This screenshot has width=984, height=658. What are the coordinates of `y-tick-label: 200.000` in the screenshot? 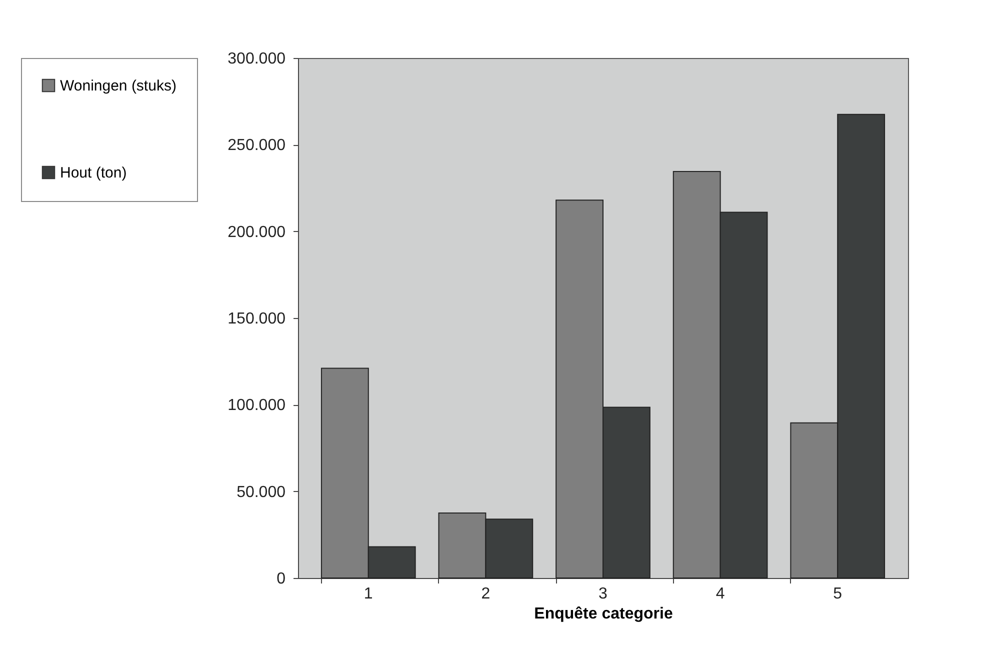 It's located at (257, 232).